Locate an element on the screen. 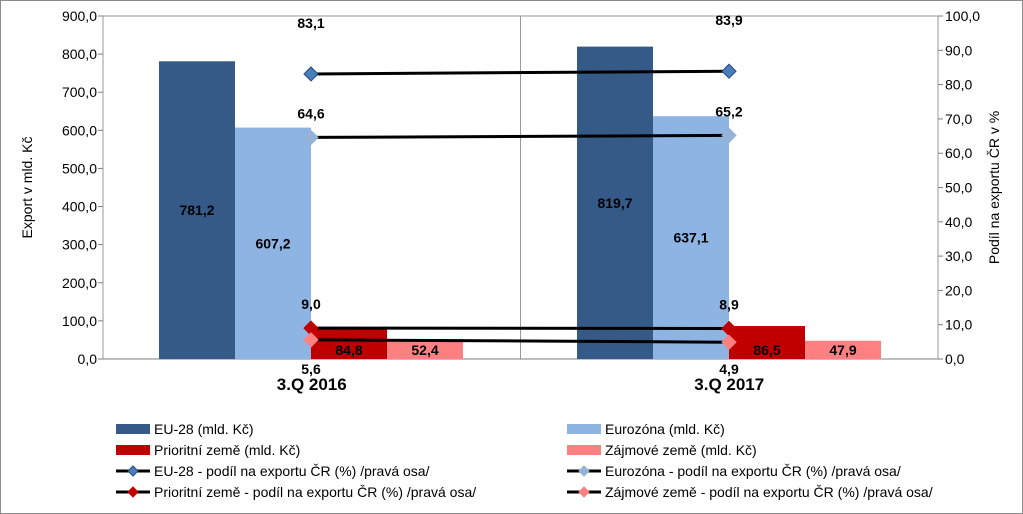  left-axis-tick-label: 500,0 is located at coordinates (79, 168).